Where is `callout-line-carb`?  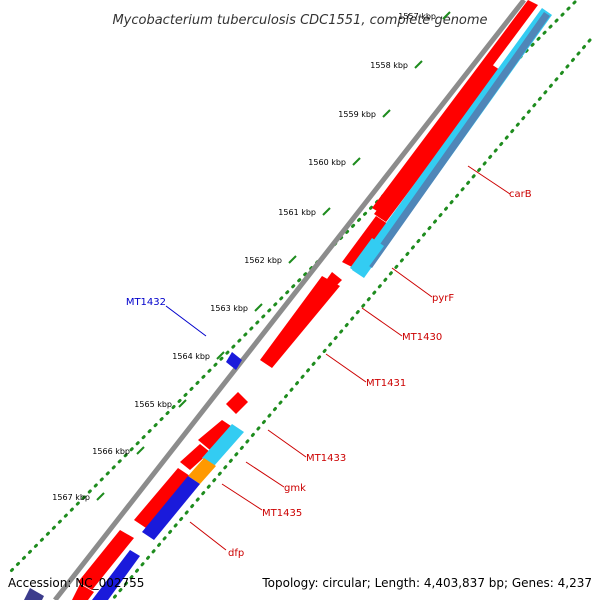
callout-line-carb is located at coordinates (489, 180).